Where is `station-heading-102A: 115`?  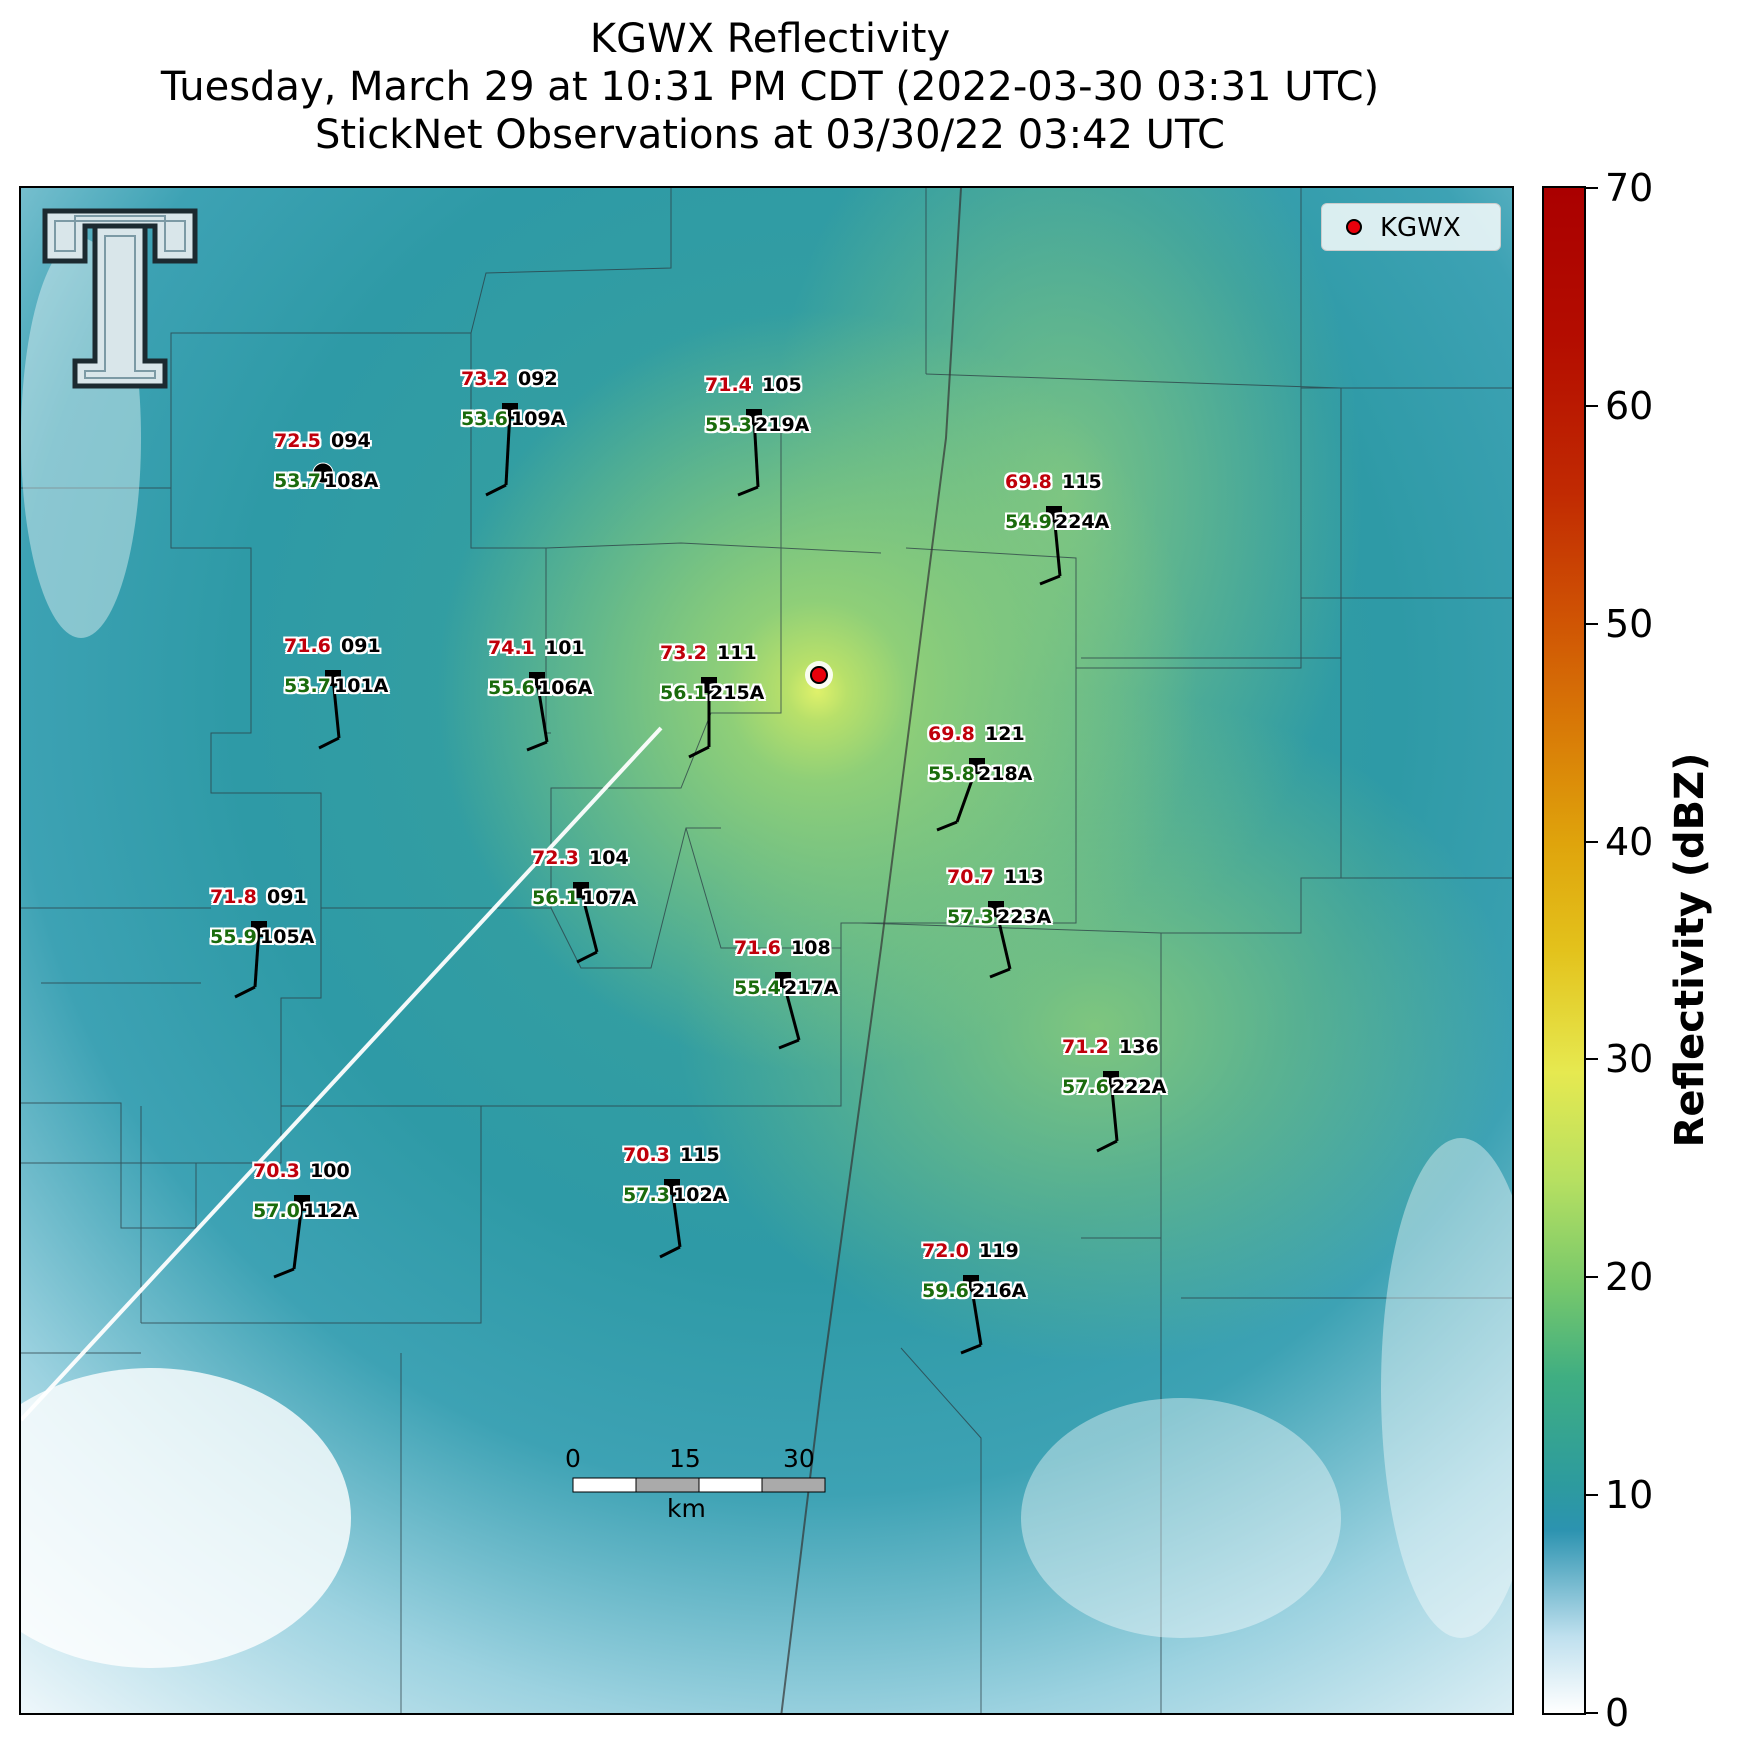
station-heading-102A: 115 is located at coordinates (700, 1155).